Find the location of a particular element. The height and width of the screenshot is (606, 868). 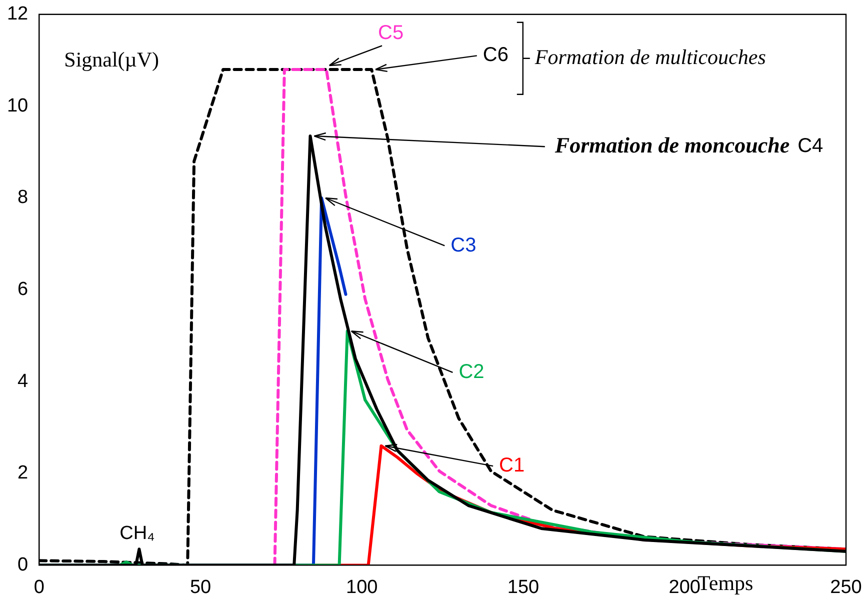

y-tick-label: 8 is located at coordinates (23, 197).